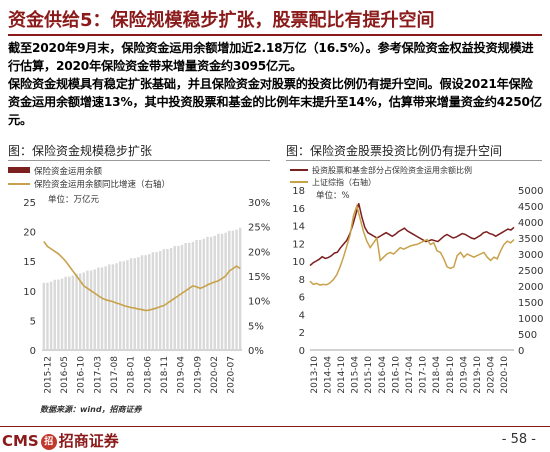 This screenshot has width=550, height=452. What do you see at coordinates (256, 326) in the screenshot?
I see `y-right-tick-label: 5%` at bounding box center [256, 326].